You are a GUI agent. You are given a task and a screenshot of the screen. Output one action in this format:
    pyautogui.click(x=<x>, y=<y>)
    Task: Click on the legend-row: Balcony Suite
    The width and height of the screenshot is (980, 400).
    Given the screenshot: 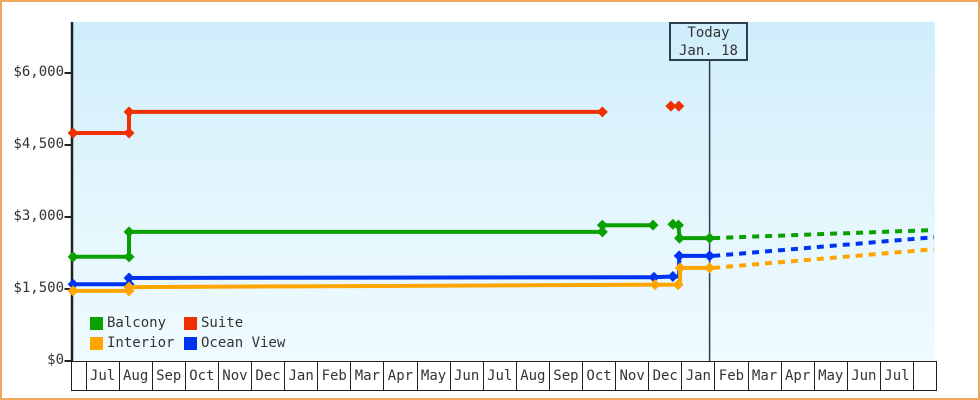 What is the action you would take?
    pyautogui.click(x=187, y=323)
    